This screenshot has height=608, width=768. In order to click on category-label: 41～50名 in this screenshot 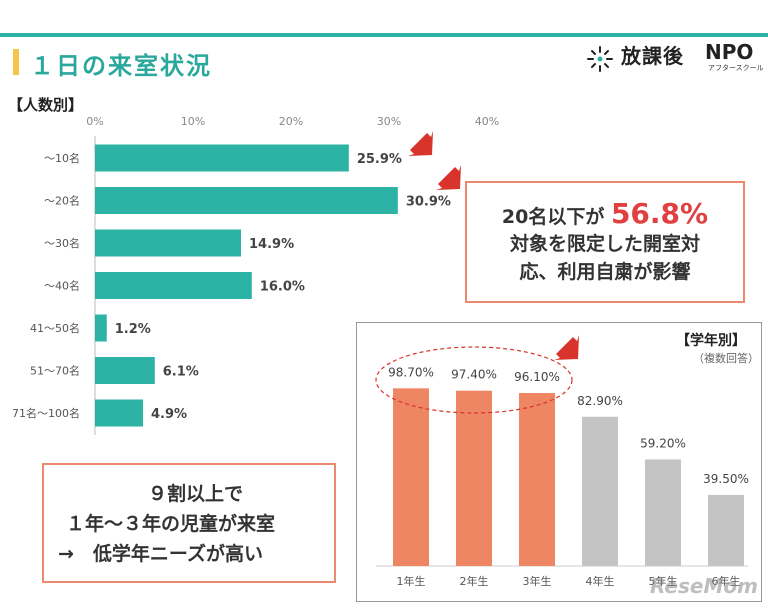, I will do `click(55, 328)`.